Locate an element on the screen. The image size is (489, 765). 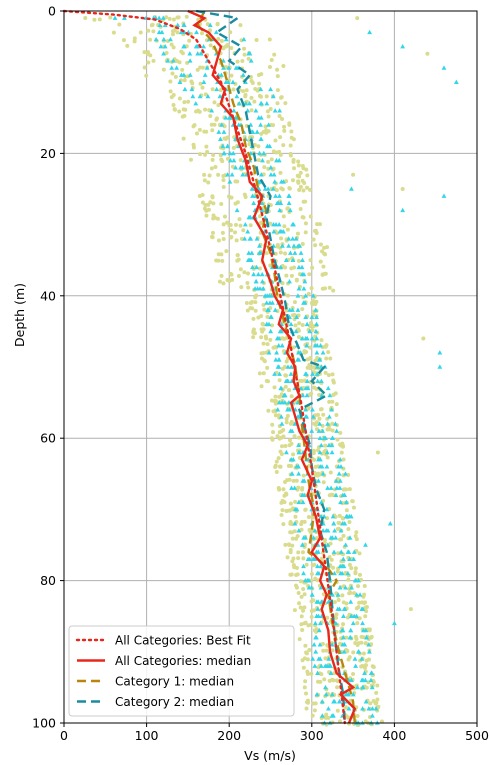
x-tick-label: 200 is located at coordinates (229, 735).